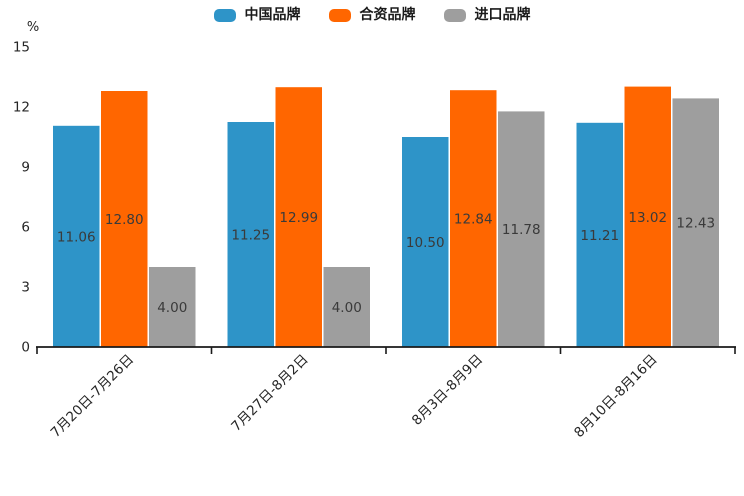  I want to click on legend-item-2: 进口品牌, so click(487, 15).